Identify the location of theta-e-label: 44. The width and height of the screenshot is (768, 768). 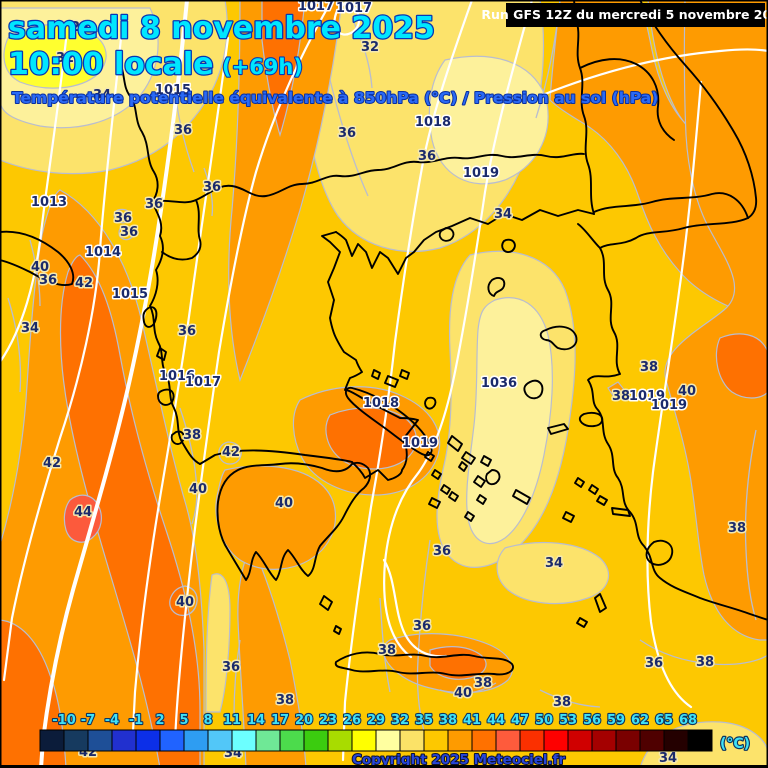
(83, 512).